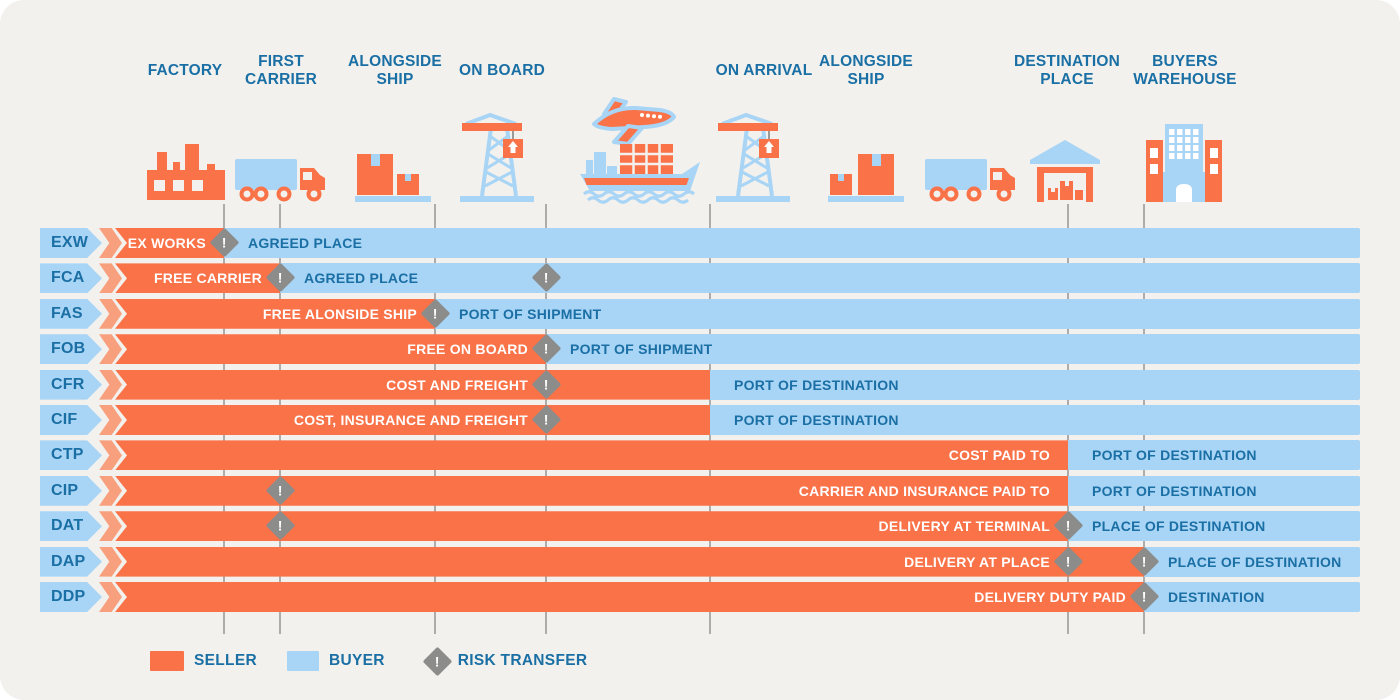  What do you see at coordinates (1184, 163) in the screenshot?
I see `buyers-warehouse-icon` at bounding box center [1184, 163].